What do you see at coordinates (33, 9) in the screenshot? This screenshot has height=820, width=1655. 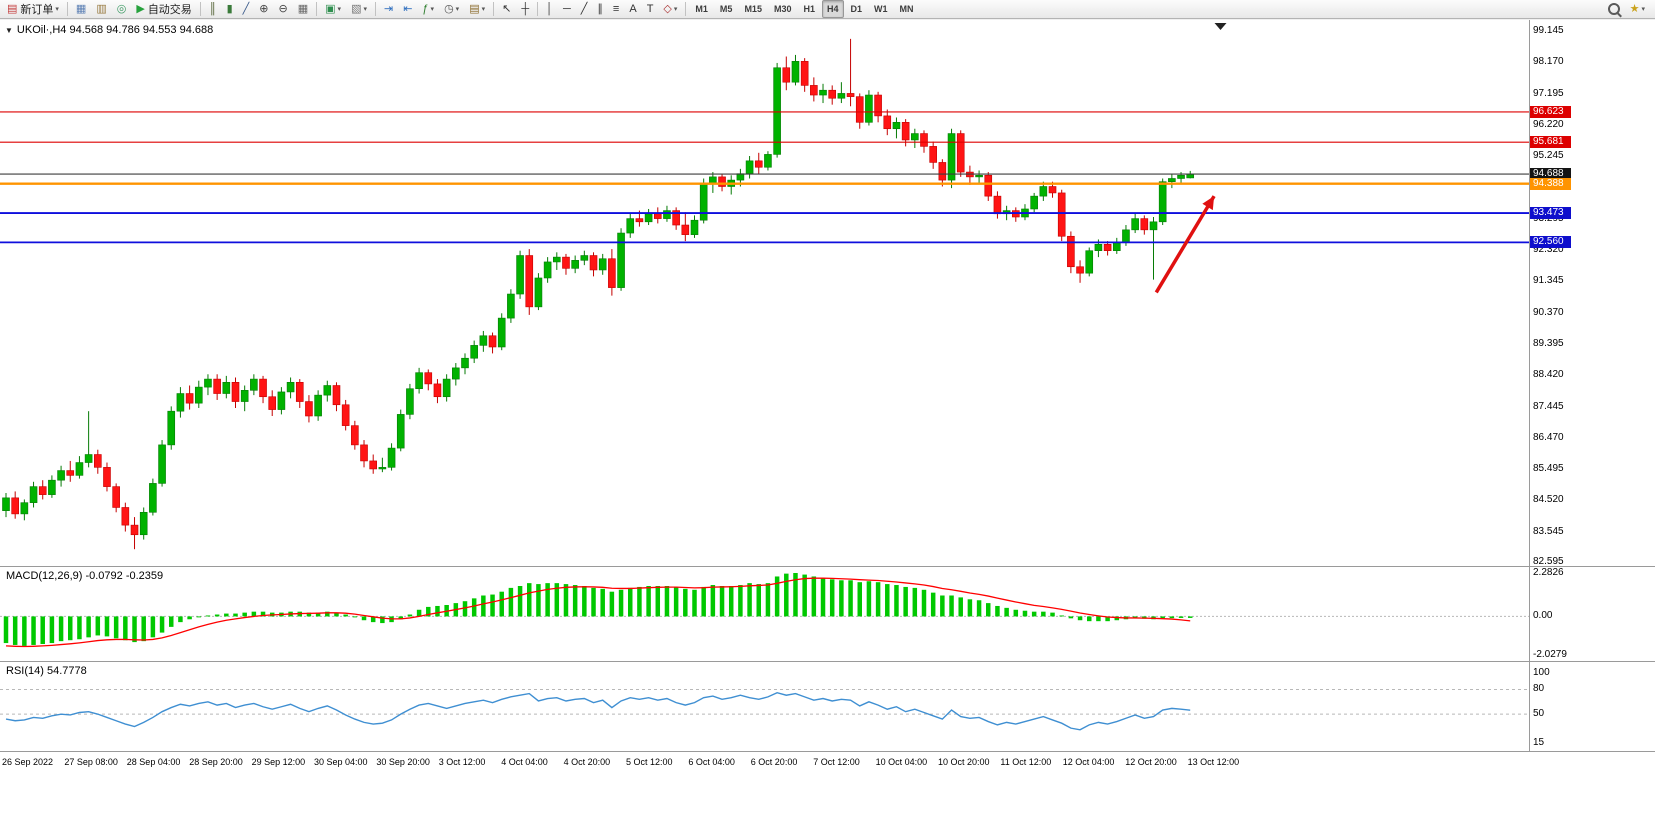 I see `new-order-button: ▤ 新订单 ▾` at bounding box center [33, 9].